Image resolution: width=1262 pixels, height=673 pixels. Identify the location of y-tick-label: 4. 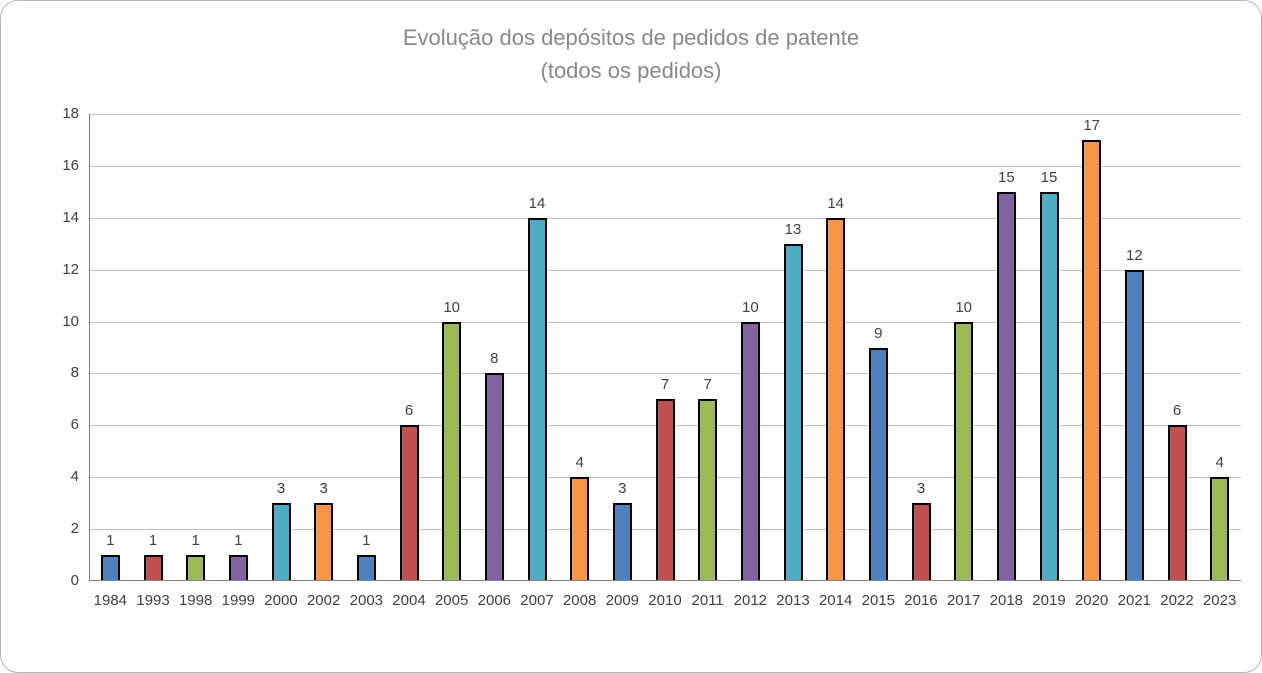
(74, 477).